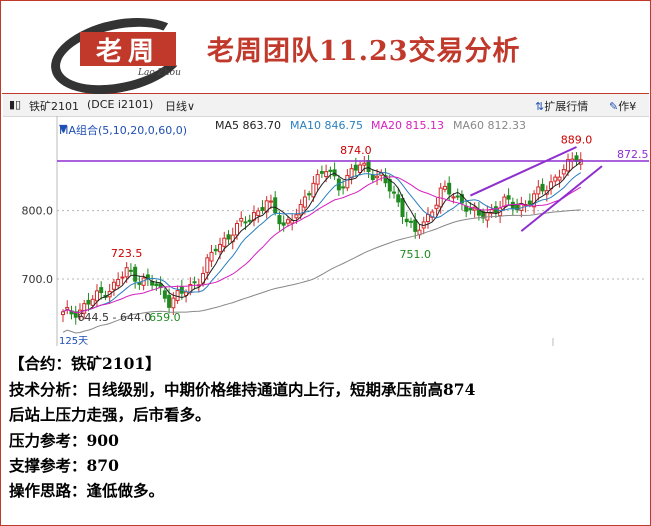 The width and height of the screenshot is (651, 526). Describe the element at coordinates (627, 106) in the screenshot. I see `draw-label: 作¥` at that location.